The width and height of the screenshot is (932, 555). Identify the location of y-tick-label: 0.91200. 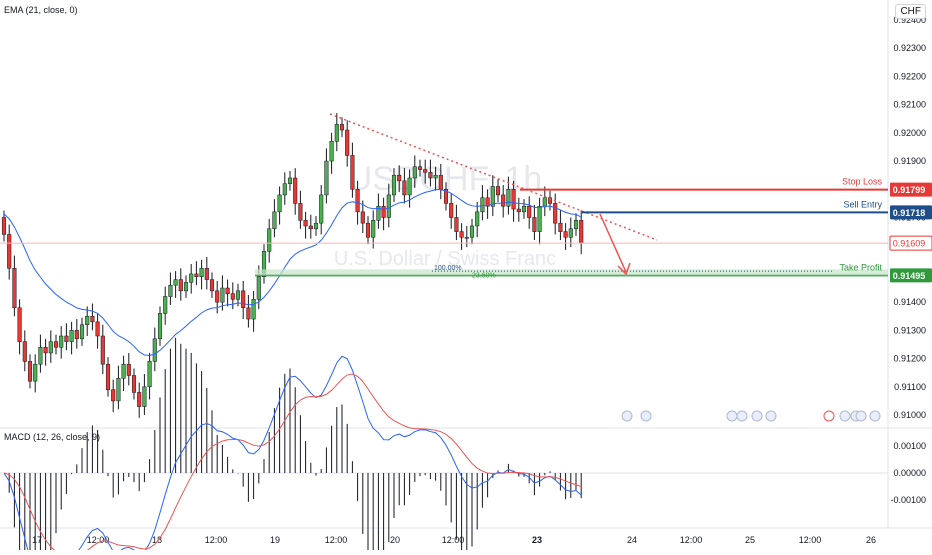
(909, 359).